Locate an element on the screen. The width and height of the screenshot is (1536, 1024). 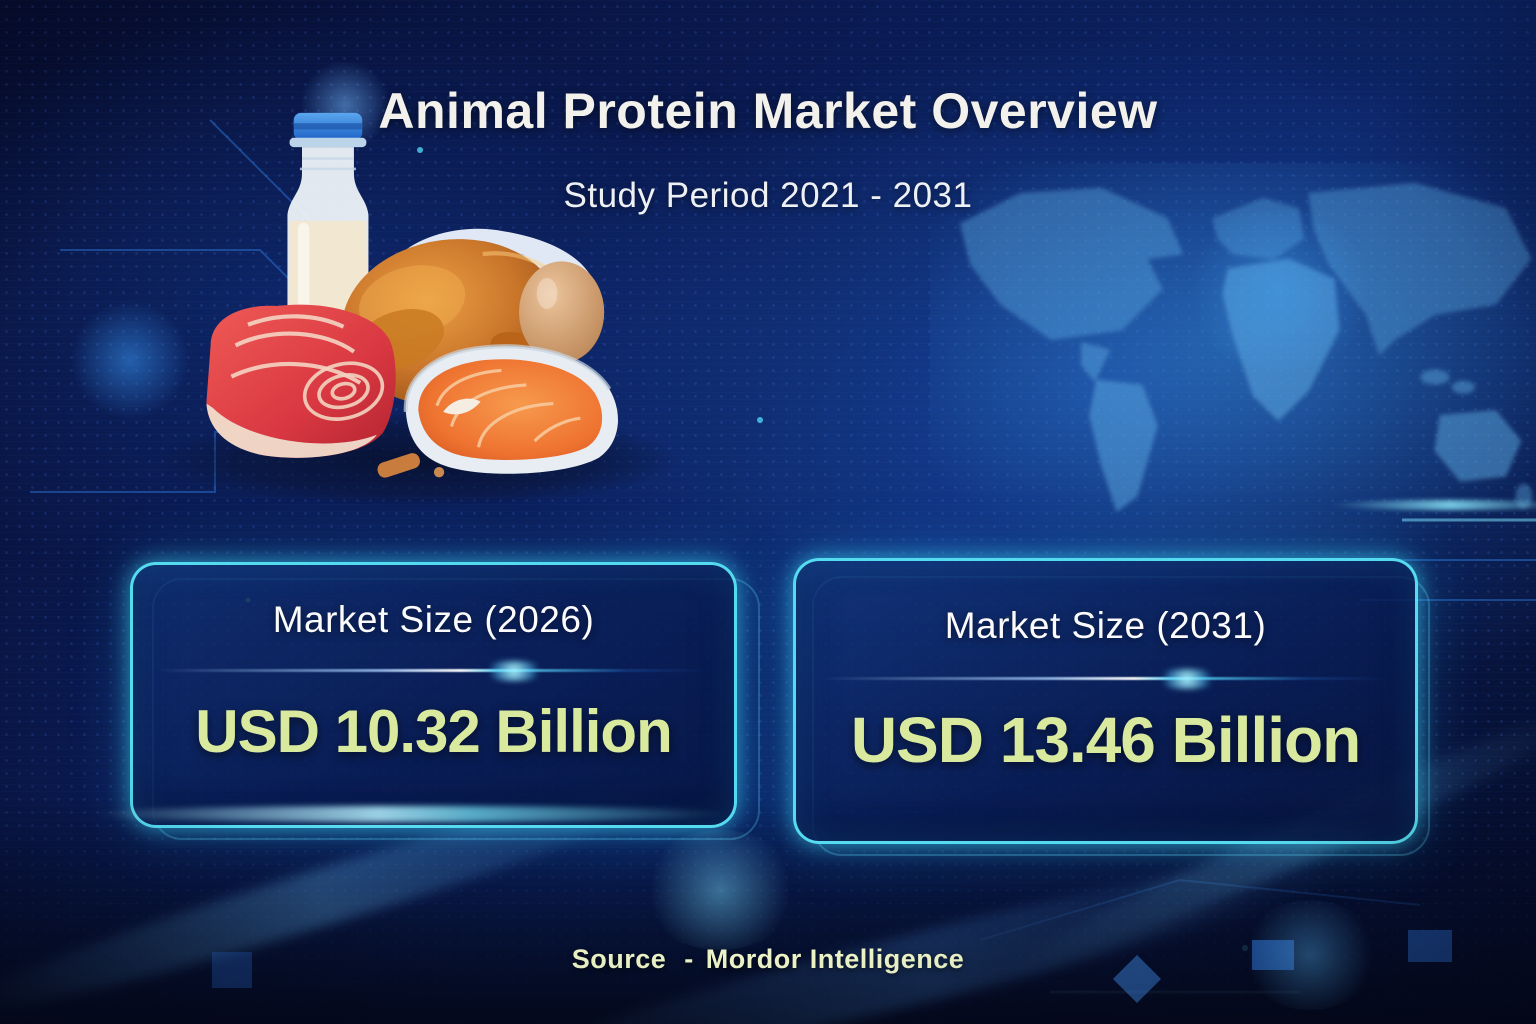
animal-protein-foods-illustration is located at coordinates (410, 306).